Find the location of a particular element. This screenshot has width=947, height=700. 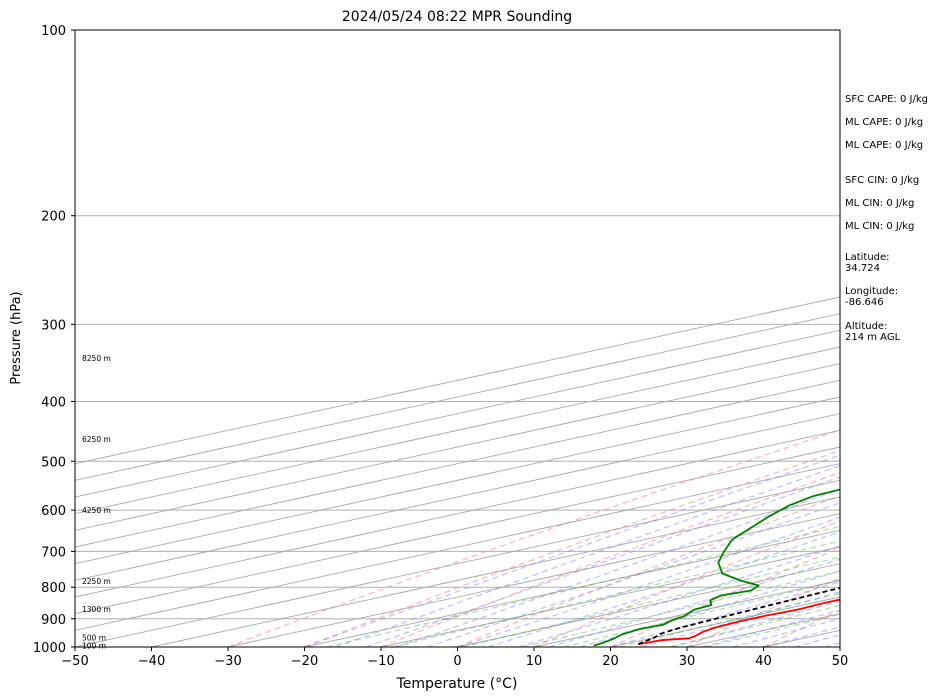

y-tick-label: 200 is located at coordinates (53, 217).